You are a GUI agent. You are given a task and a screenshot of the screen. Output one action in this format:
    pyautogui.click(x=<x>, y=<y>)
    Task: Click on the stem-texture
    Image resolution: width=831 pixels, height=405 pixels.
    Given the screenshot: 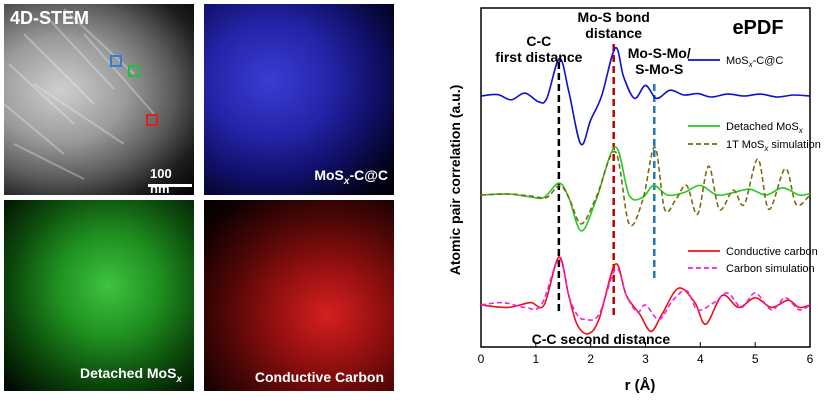 What is the action you would take?
    pyautogui.click(x=79, y=94)
    